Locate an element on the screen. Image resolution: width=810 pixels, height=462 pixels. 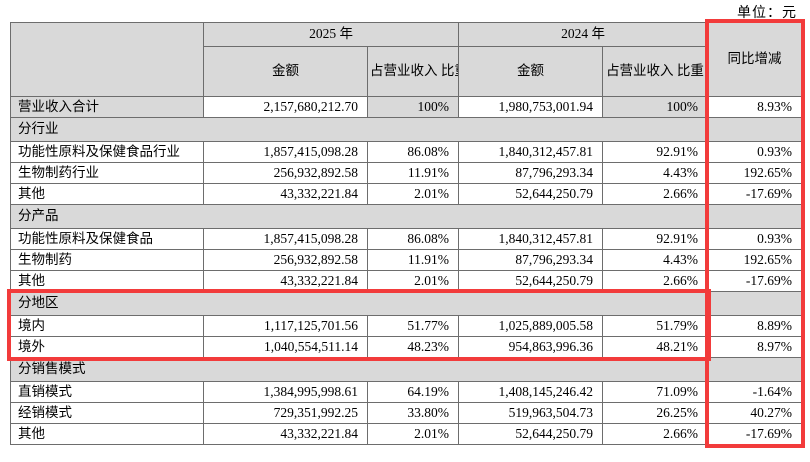
section-label: 分销售模式 is located at coordinates (406, 369).